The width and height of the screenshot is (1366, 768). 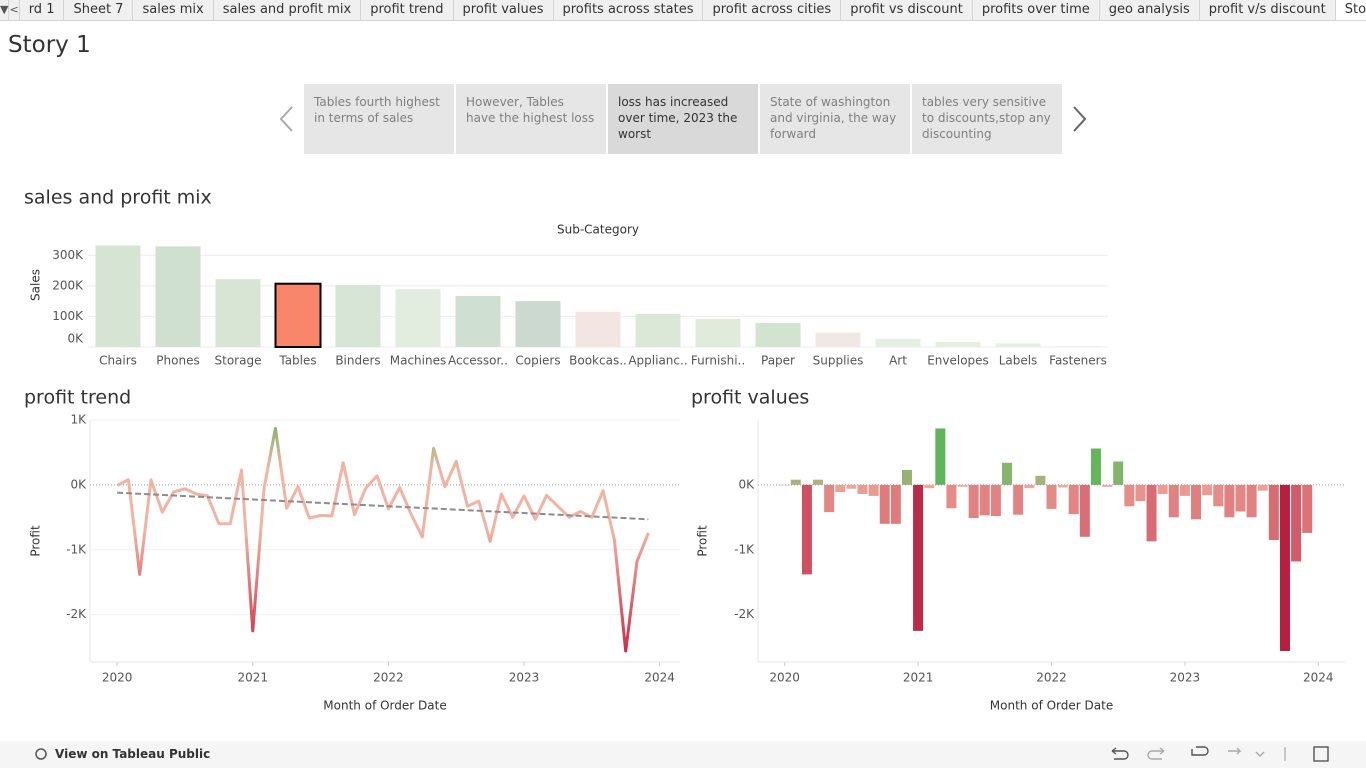 I want to click on x-tick-label: Fasteners, so click(x=1078, y=361).